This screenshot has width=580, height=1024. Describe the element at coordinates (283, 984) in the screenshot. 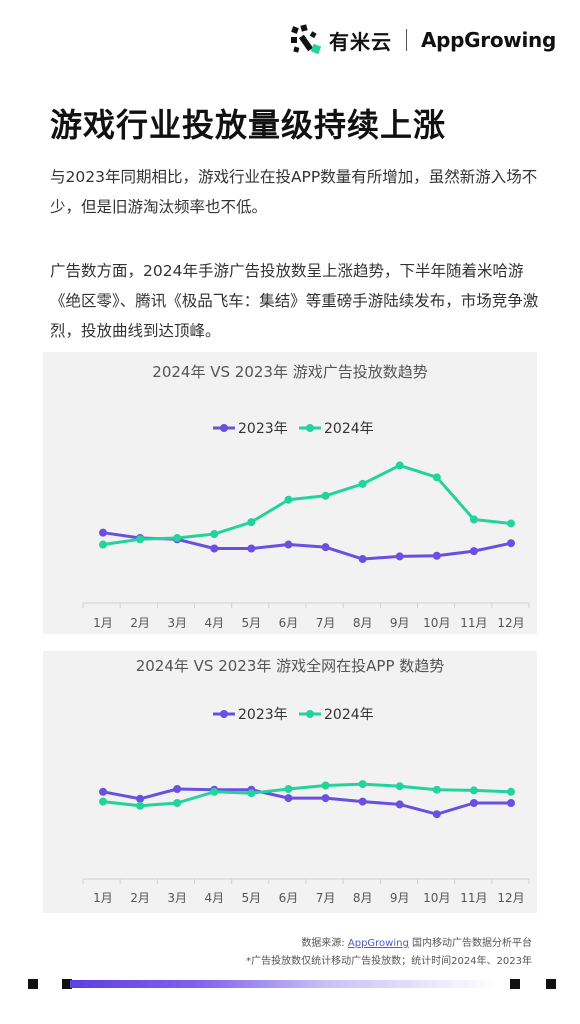

I see `decor-gradient` at that location.